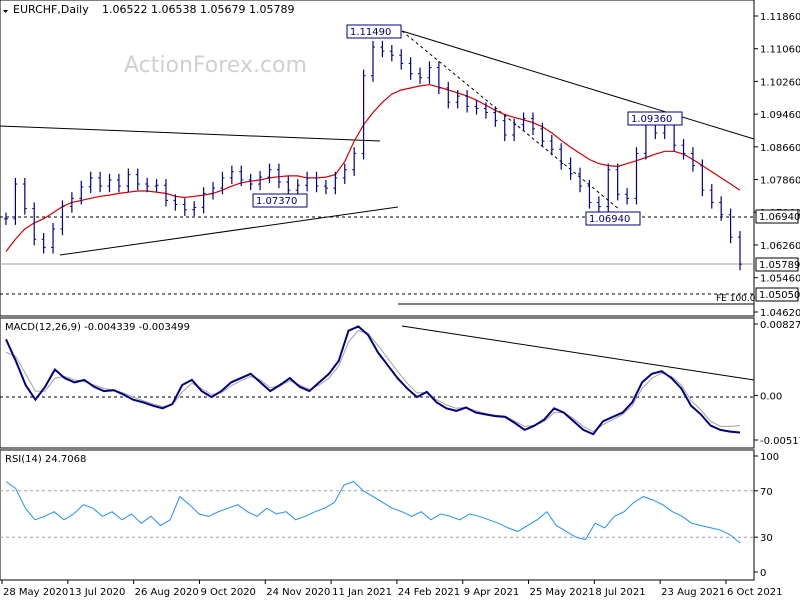  Describe the element at coordinates (766, 538) in the screenshot. I see `rsi-tick-label: 30` at that location.